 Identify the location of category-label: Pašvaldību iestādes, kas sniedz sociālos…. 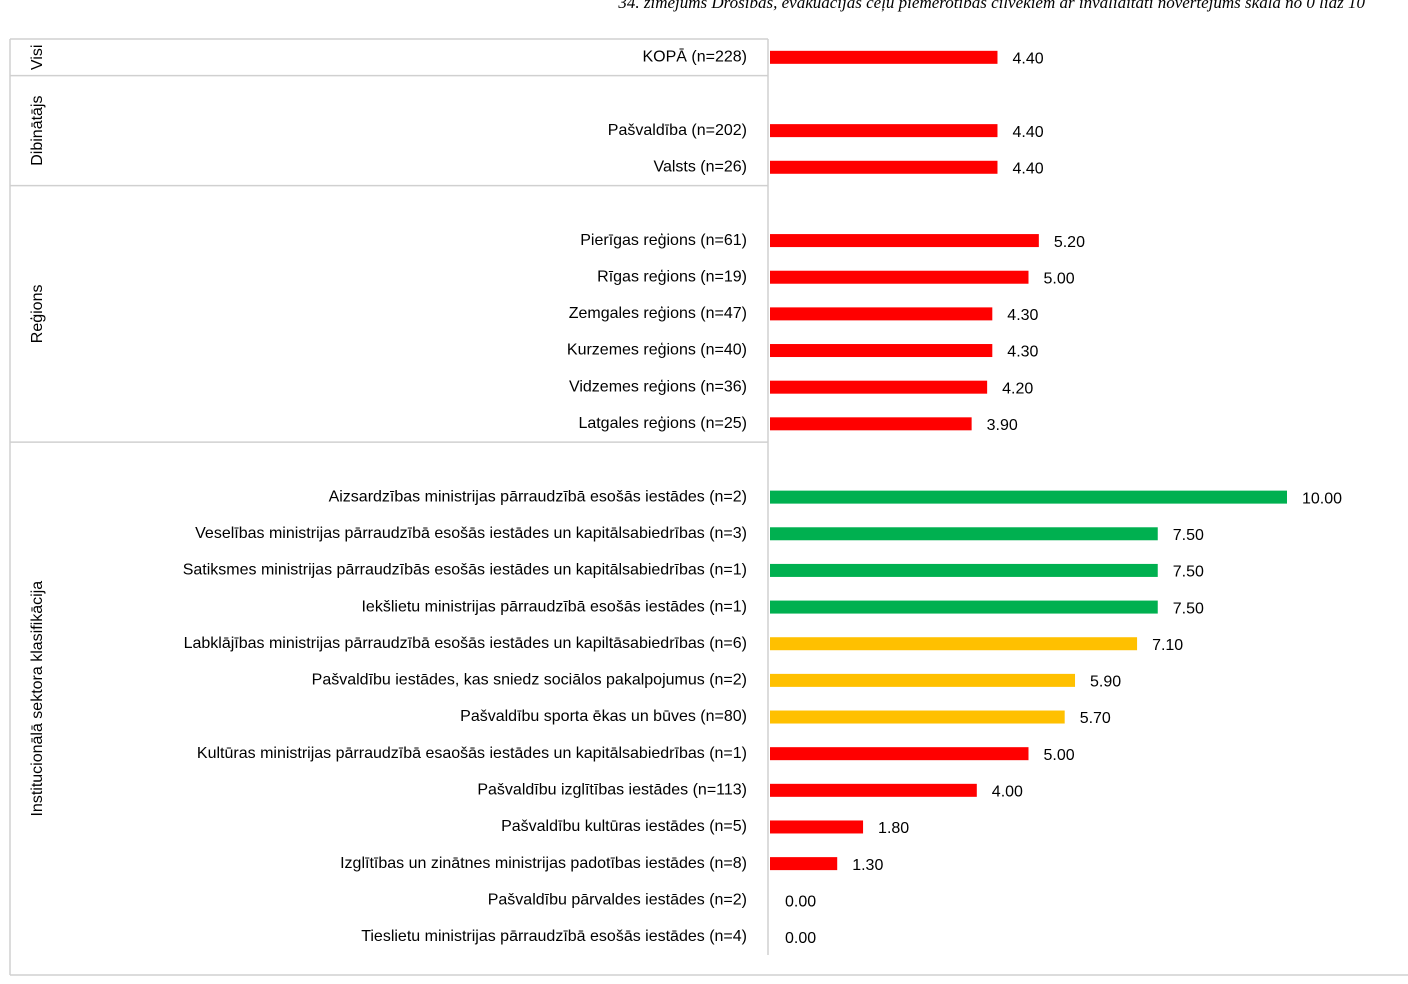
(529, 680).